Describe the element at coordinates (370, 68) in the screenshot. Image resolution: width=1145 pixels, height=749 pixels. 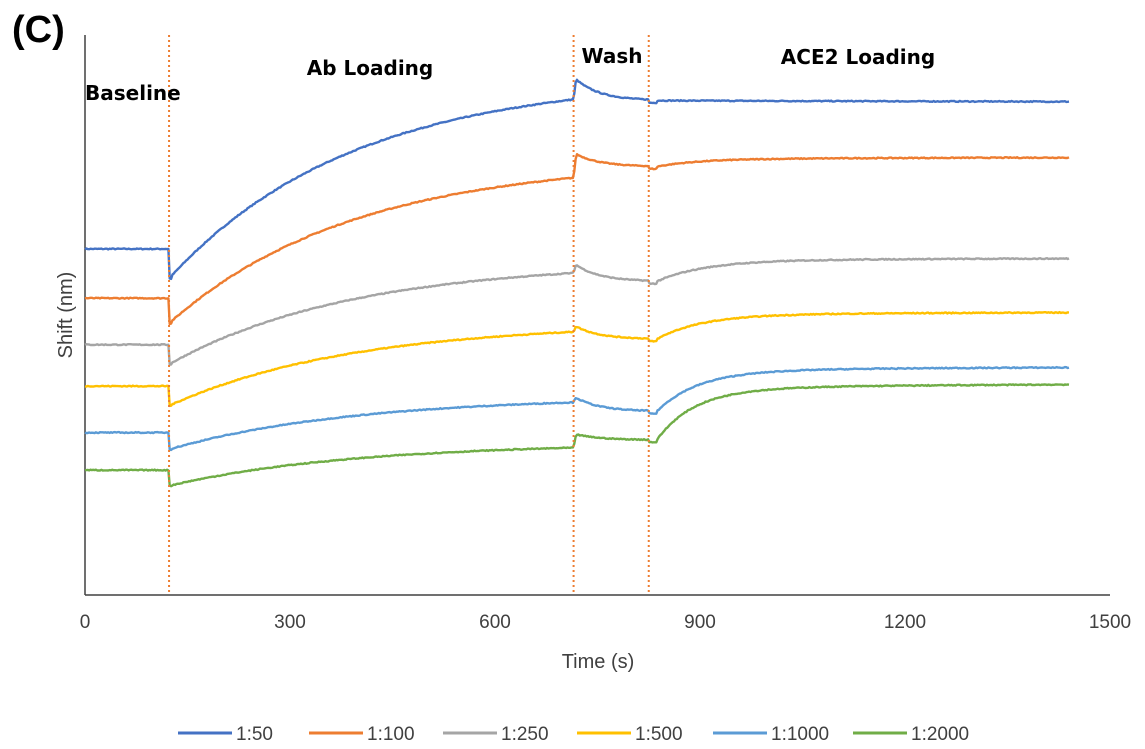
I see `phase-label-ab-loading: Ab Loading` at that location.